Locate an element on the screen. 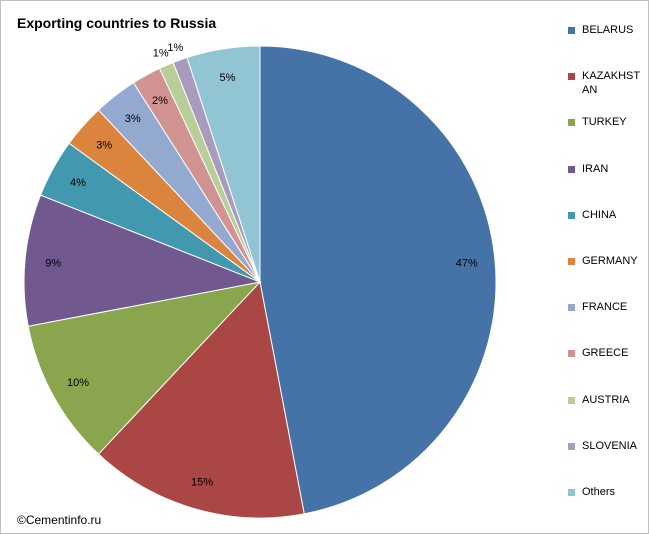 Image resolution: width=649 pixels, height=534 pixels. legend-label: GERMANY is located at coordinates (610, 261).